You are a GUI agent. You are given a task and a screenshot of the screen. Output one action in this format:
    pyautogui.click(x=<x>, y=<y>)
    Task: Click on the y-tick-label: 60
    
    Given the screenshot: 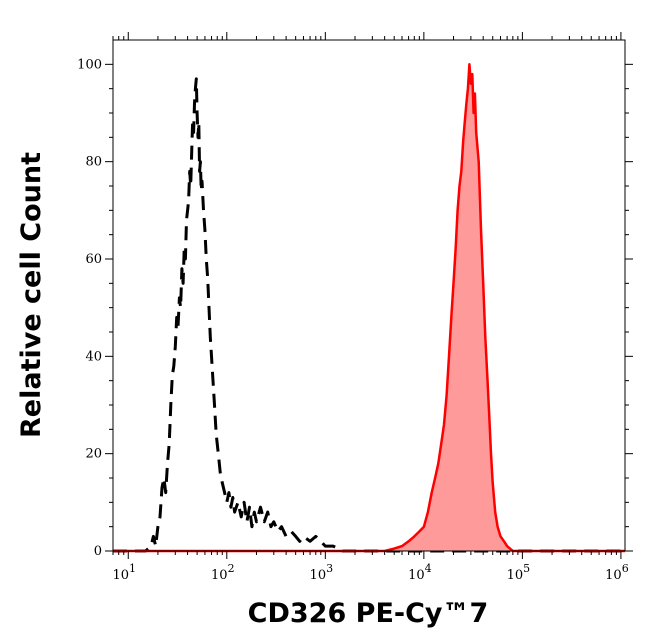 What is the action you would take?
    pyautogui.click(x=93, y=259)
    